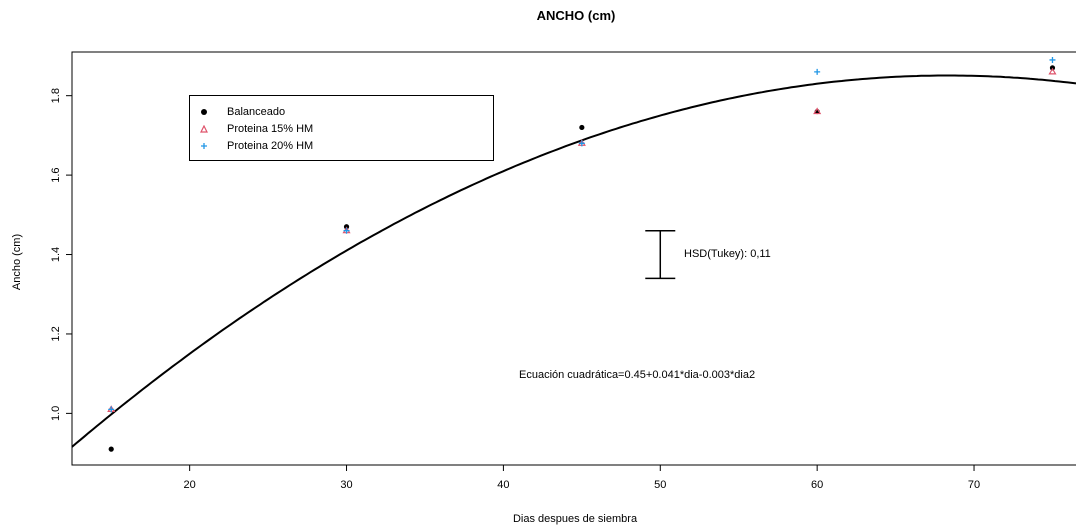  Describe the element at coordinates (576, 15) in the screenshot. I see `chart-title: ANCHO (cm)` at that location.